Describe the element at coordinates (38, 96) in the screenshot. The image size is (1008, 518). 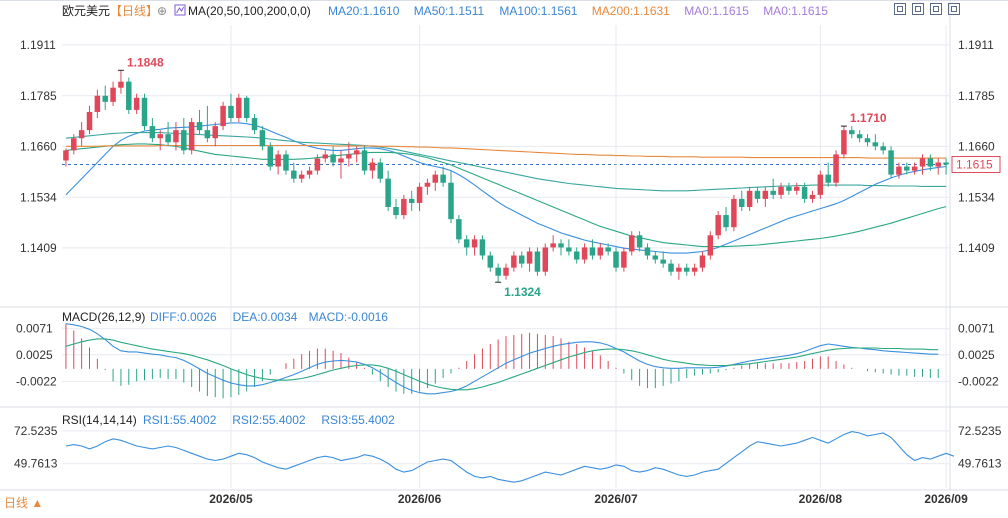
I see `price-left-tick-label: 1.1785` at that location.